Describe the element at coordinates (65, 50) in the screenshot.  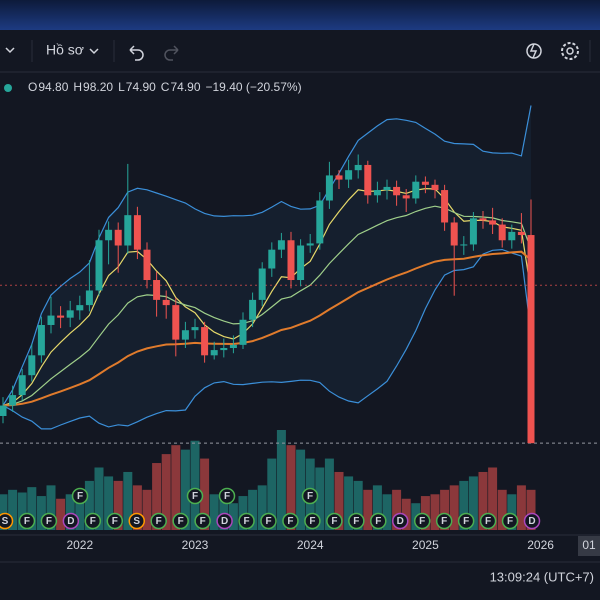
I see `profile-menu: Hồ sơ` at that location.